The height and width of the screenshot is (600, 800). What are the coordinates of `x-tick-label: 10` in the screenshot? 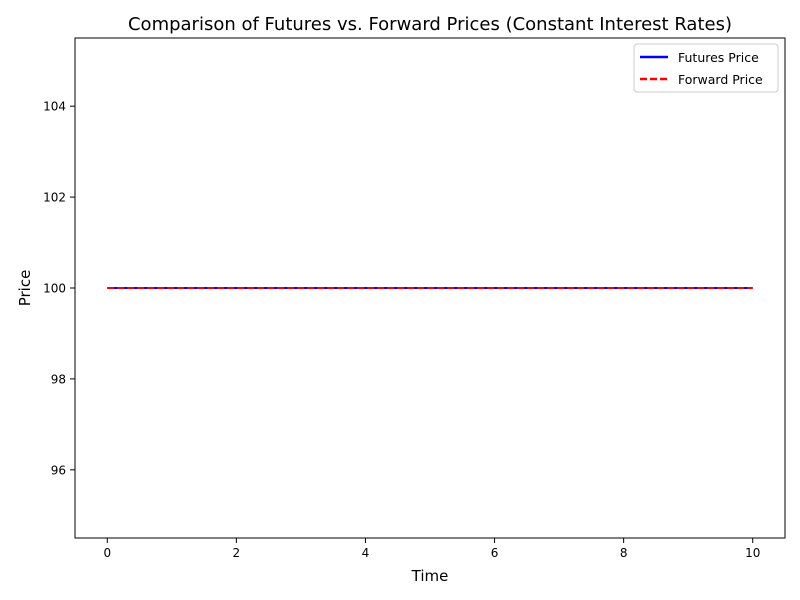 It's located at (752, 553).